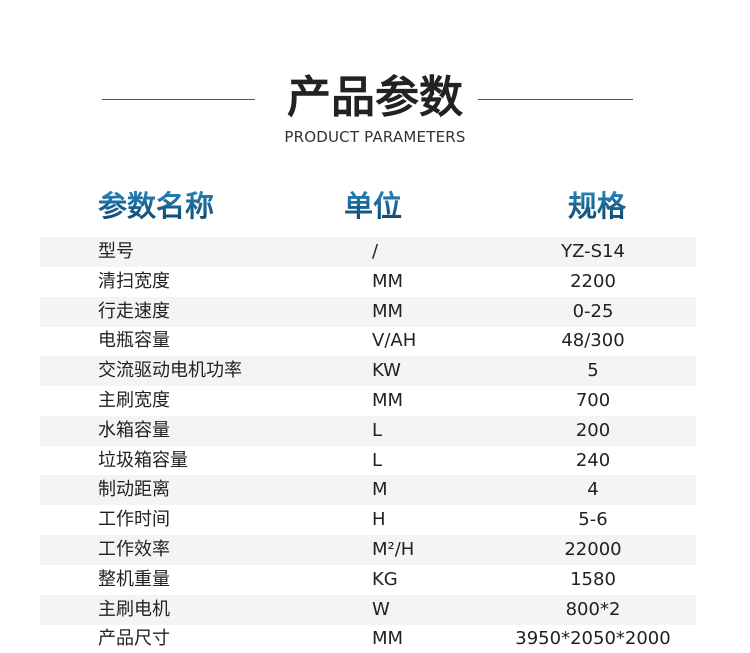  What do you see at coordinates (368, 490) in the screenshot?
I see `table-row: 制动距离 M 4` at bounding box center [368, 490].